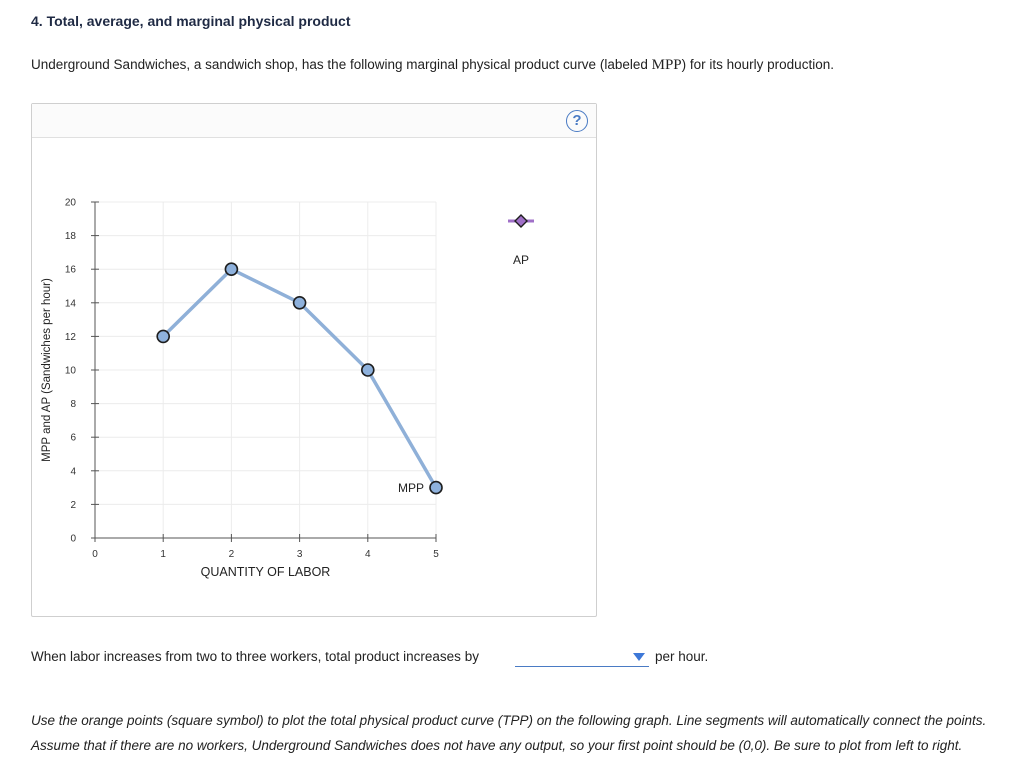 Image resolution: width=1024 pixels, height=781 pixels. I want to click on y-tick-label: 0, so click(73, 539).